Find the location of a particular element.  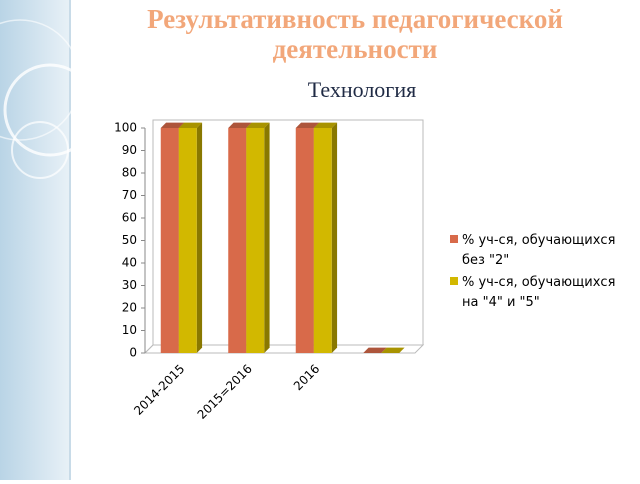

title-line: Результативность педагогической is located at coordinates (355, 19).